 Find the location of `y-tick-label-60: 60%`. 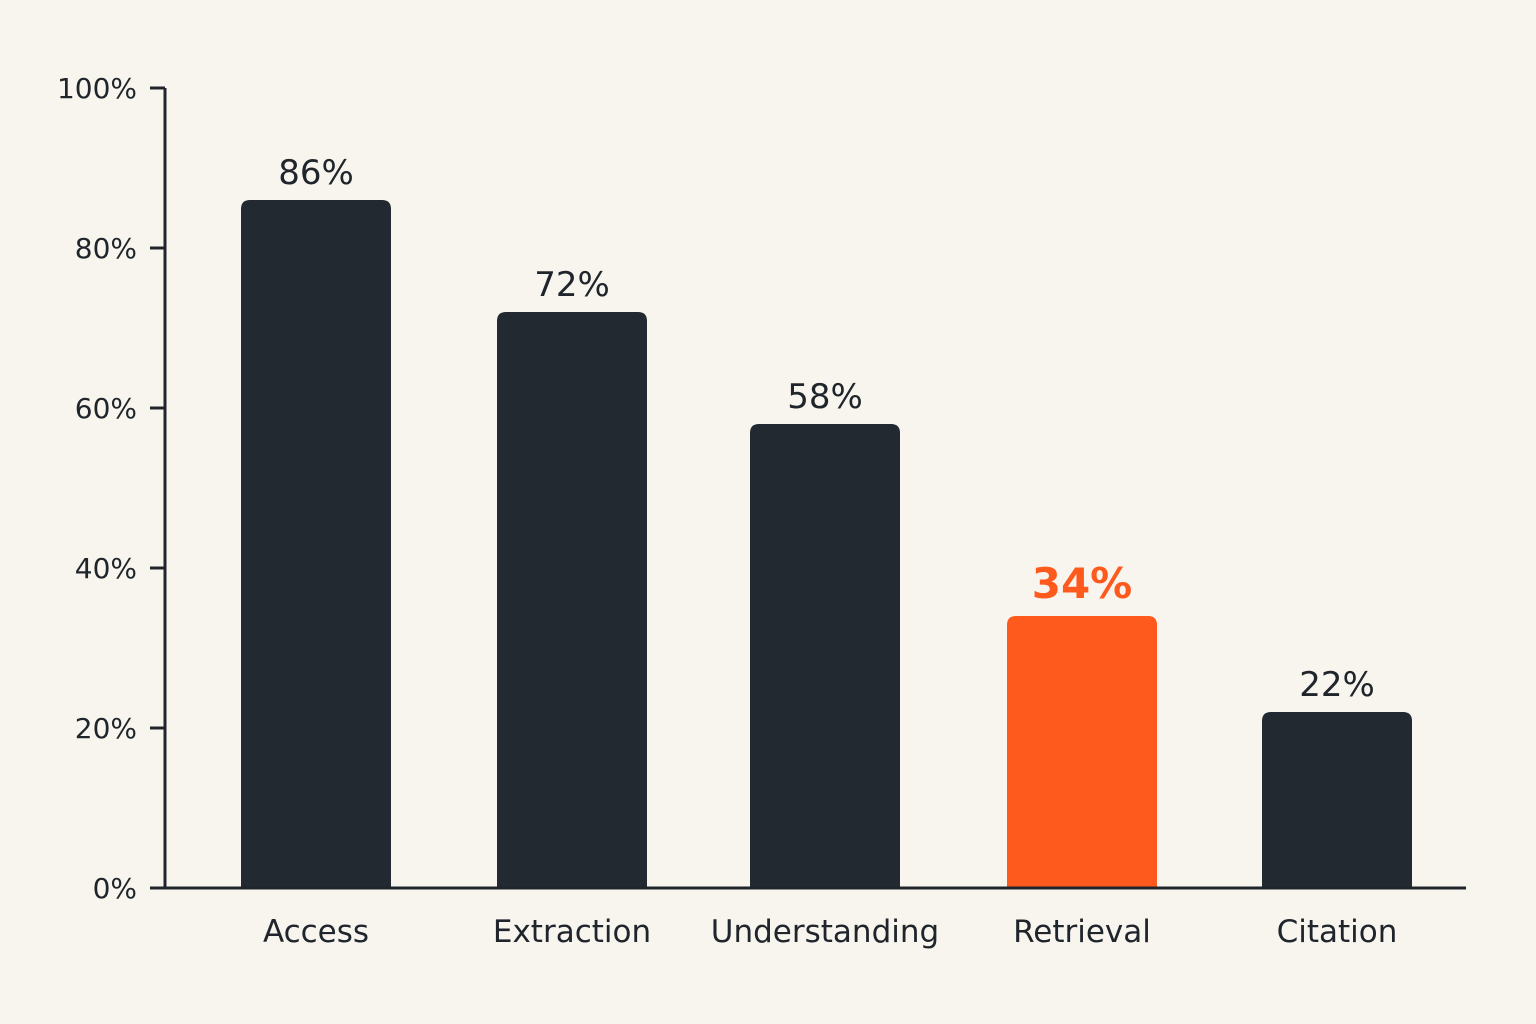

y-tick-label-60: 60% is located at coordinates (106, 408).